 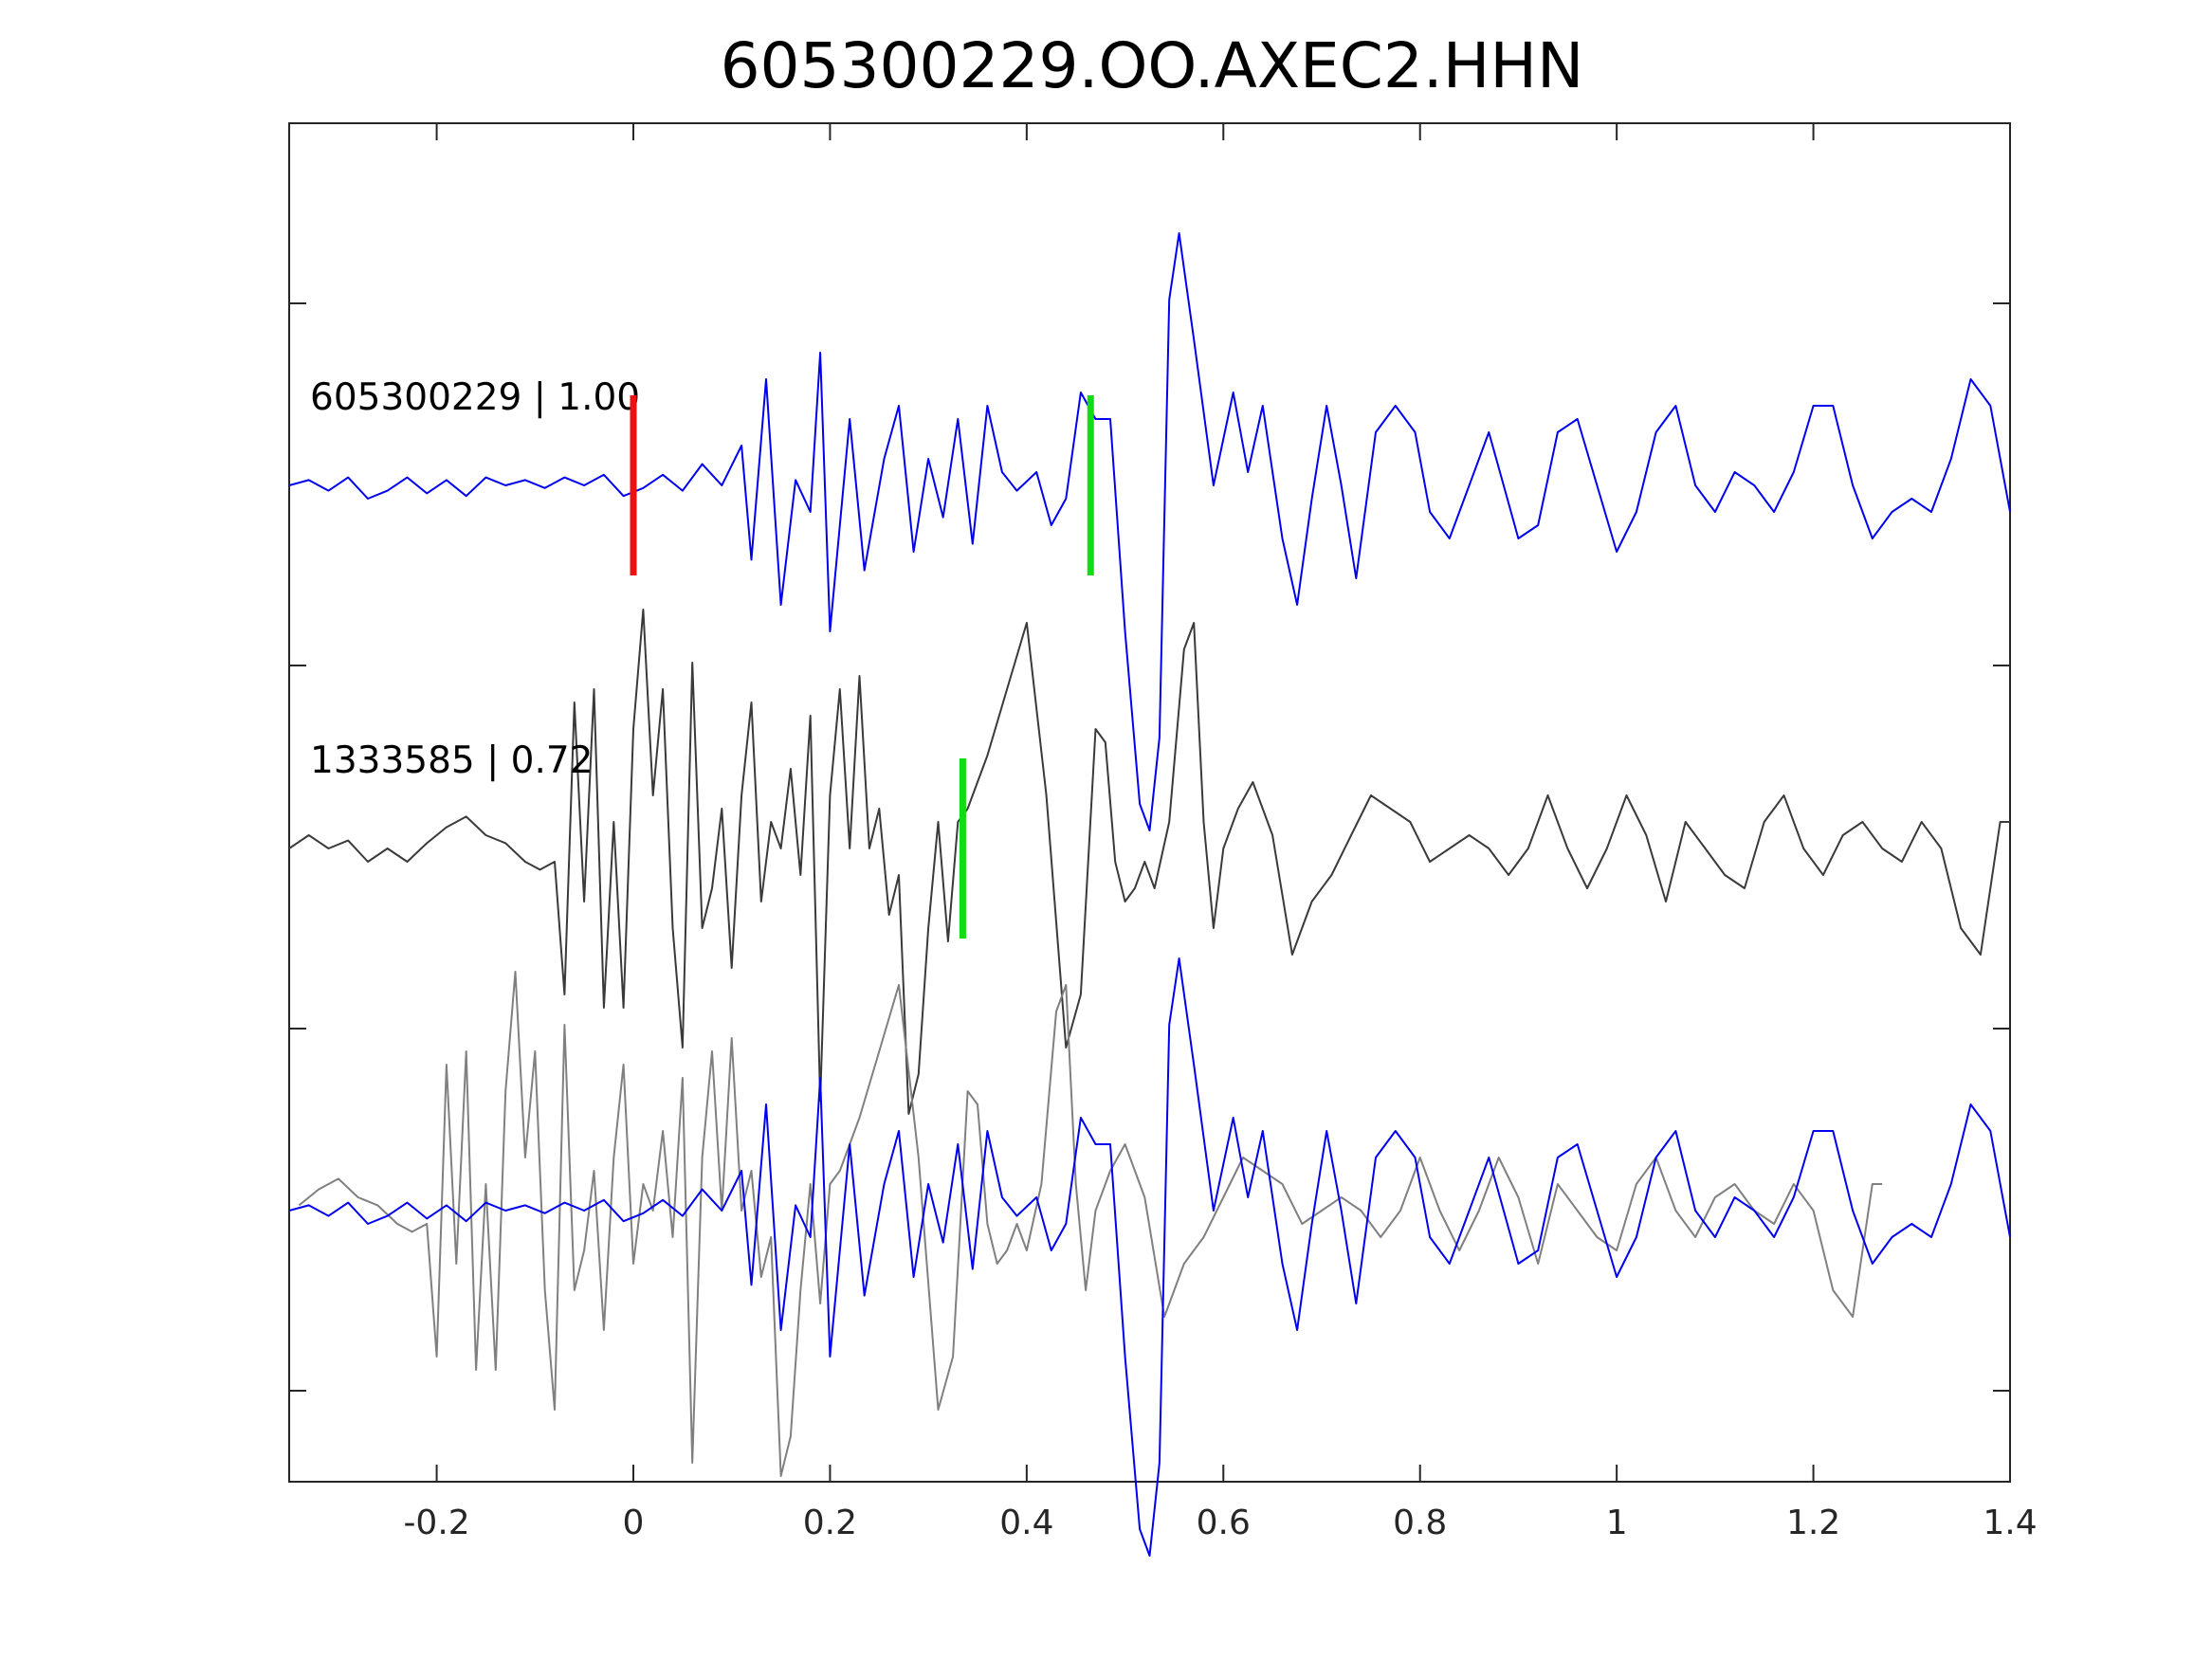 I want to click on x-tick-label: 0, so click(x=634, y=1523).